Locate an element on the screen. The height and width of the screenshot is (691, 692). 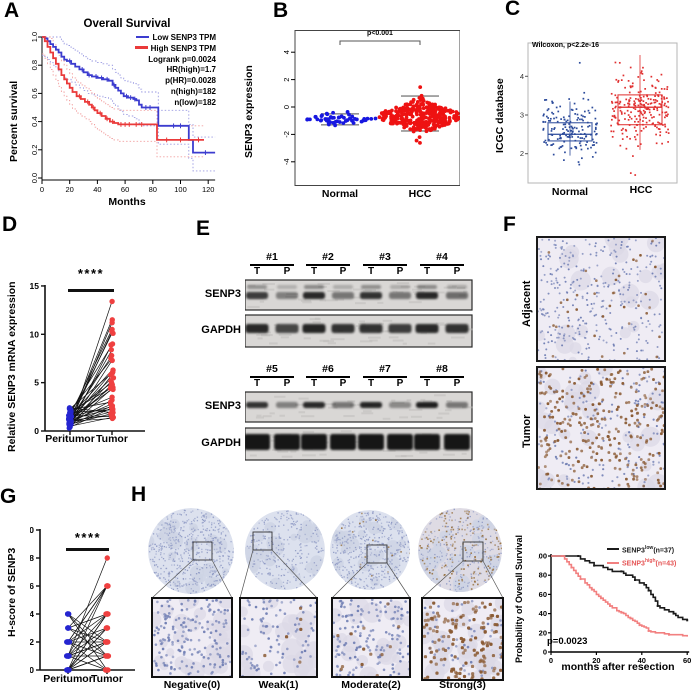
stat-line: HR(high)=1.7 is located at coordinates (191, 70).